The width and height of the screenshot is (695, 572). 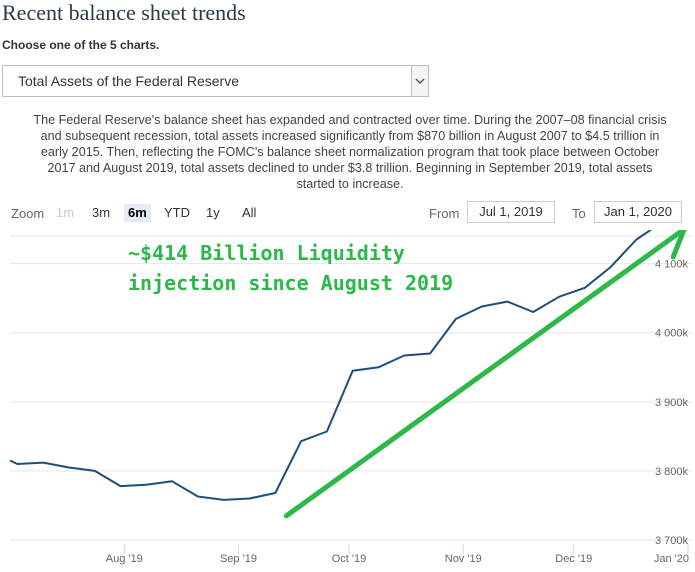 I want to click on y-tick-label: 3 800k, so click(x=672, y=472).